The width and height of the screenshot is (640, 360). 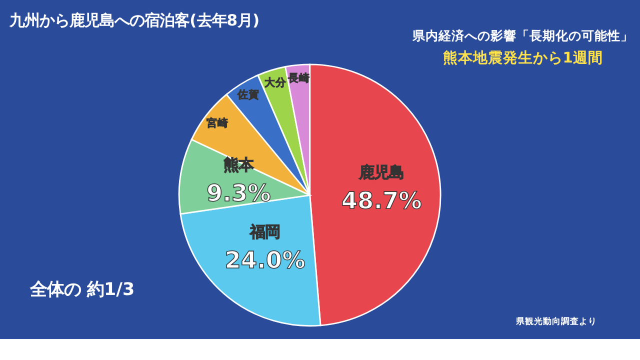 What do you see at coordinates (264, 231) in the screenshot?
I see `slice-label: 福岡` at bounding box center [264, 231].